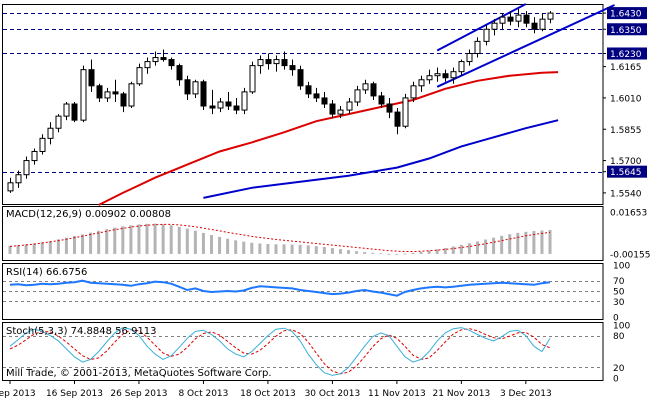  Describe the element at coordinates (280, 237) in the screenshot. I see `macd-signal-line` at that location.